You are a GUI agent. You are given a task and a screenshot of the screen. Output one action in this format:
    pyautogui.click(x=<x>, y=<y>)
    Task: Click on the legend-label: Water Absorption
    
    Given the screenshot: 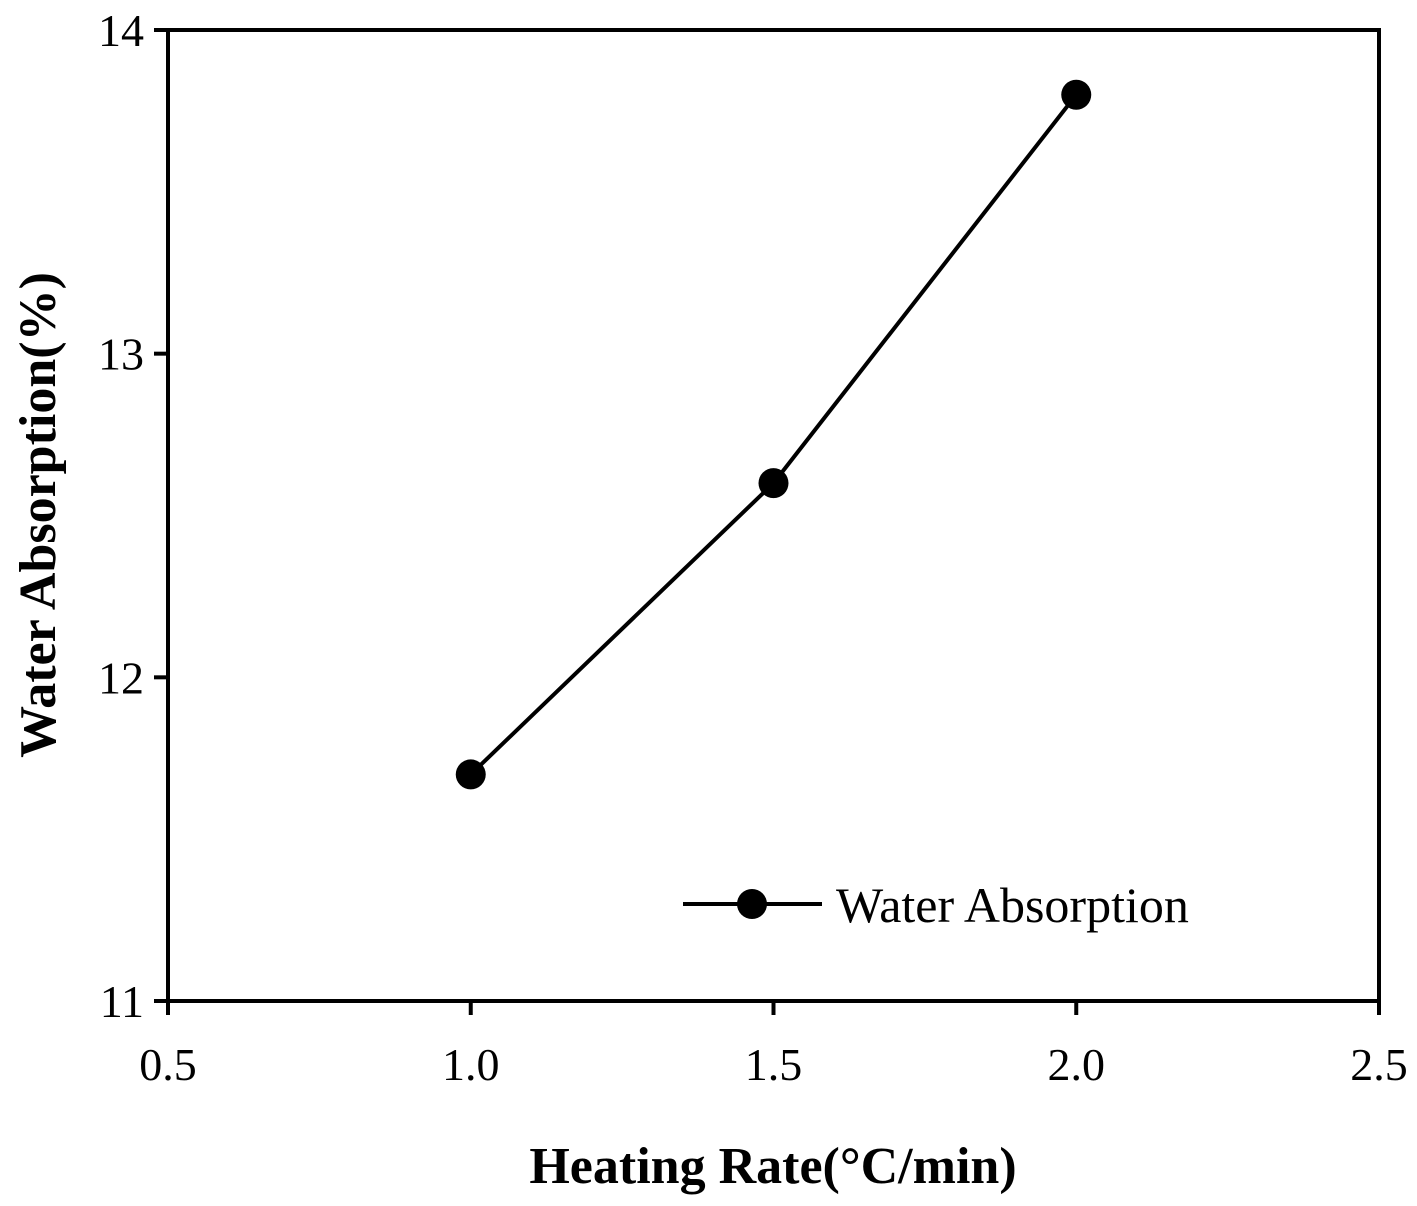 What is the action you would take?
    pyautogui.click(x=1012, y=905)
    